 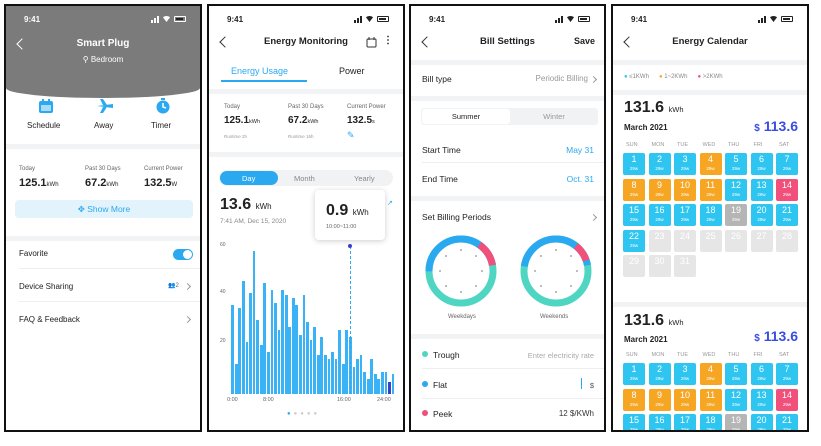 I want to click on calendar-day: 27, so click(x=761, y=240).